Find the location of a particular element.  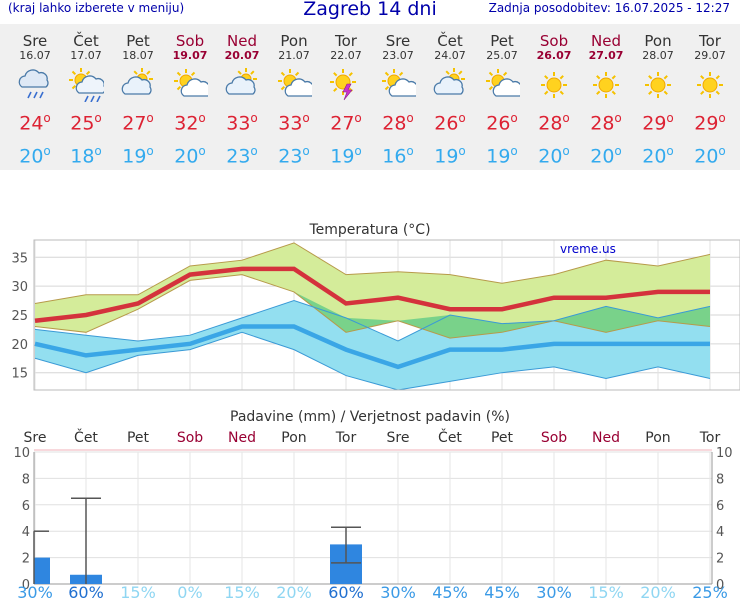

day-date: 23.07 is located at coordinates (398, 55).